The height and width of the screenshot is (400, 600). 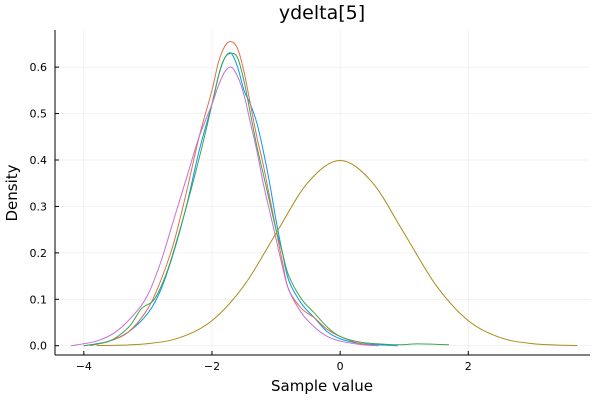 What do you see at coordinates (39, 67) in the screenshot?
I see `y-tick-label: 0.6` at bounding box center [39, 67].